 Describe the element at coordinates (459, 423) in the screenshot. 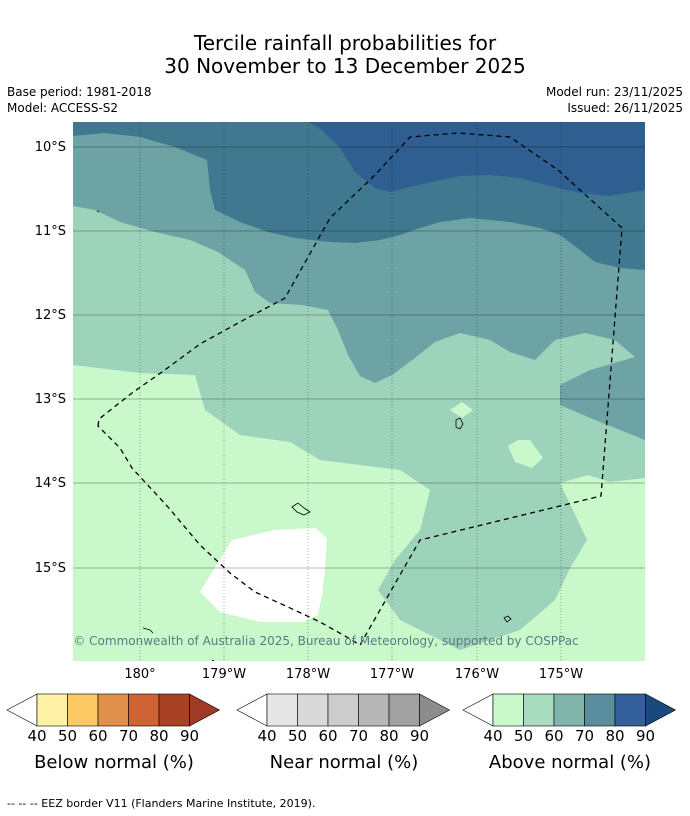

I see `island-a` at that location.